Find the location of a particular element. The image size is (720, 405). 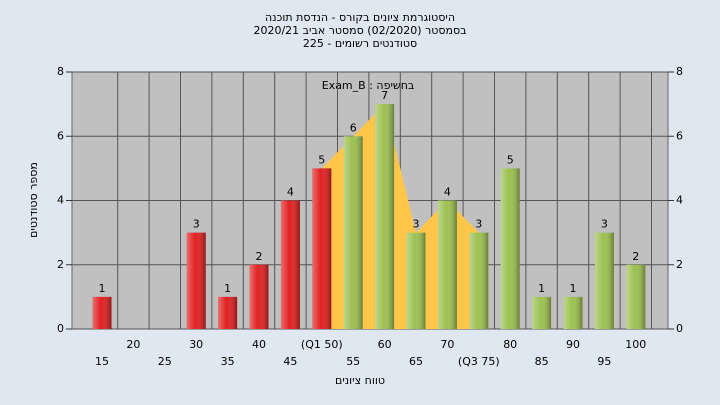

annotation: בחשיפה : Exam_B is located at coordinates (368, 85).